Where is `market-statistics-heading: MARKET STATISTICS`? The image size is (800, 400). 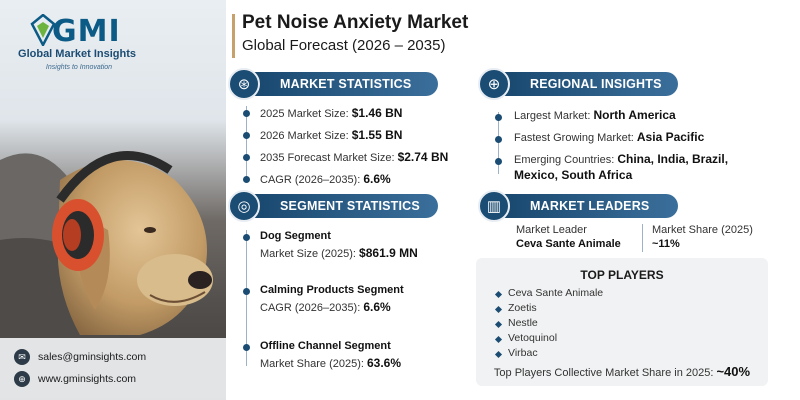
market-statistics-heading: MARKET STATISTICS is located at coordinates (346, 84).